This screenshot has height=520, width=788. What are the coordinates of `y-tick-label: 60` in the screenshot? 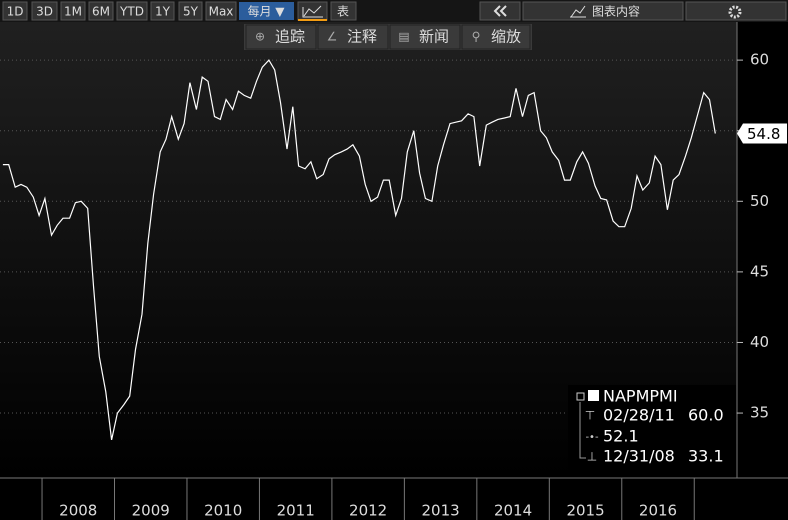 It's located at (759, 60).